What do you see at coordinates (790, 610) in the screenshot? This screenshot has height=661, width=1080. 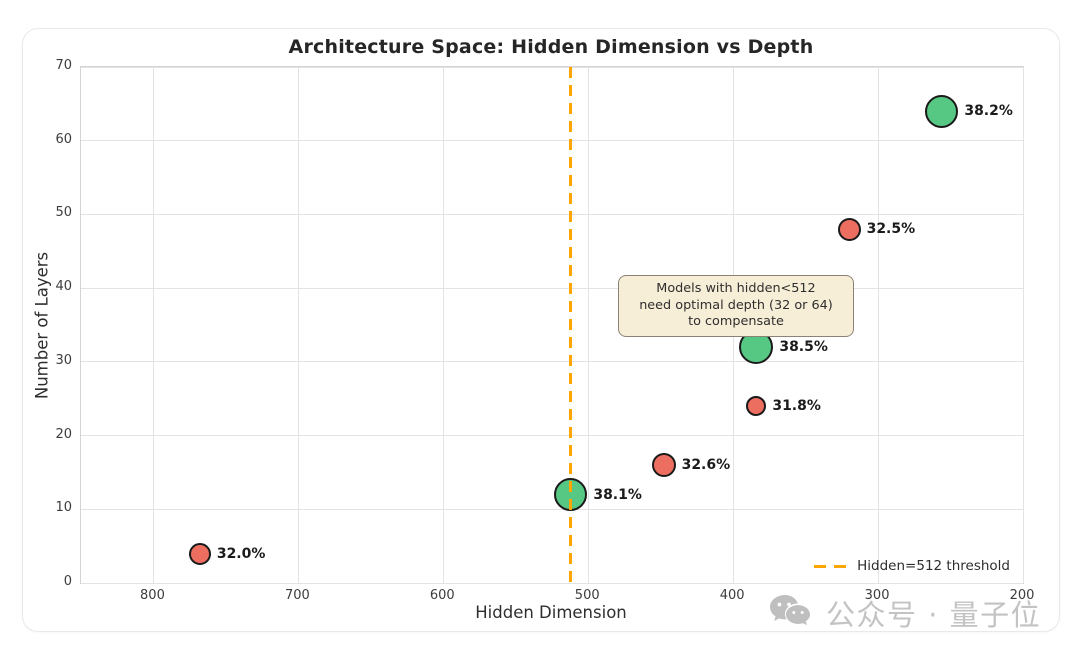 I see `wechat-icon` at bounding box center [790, 610].